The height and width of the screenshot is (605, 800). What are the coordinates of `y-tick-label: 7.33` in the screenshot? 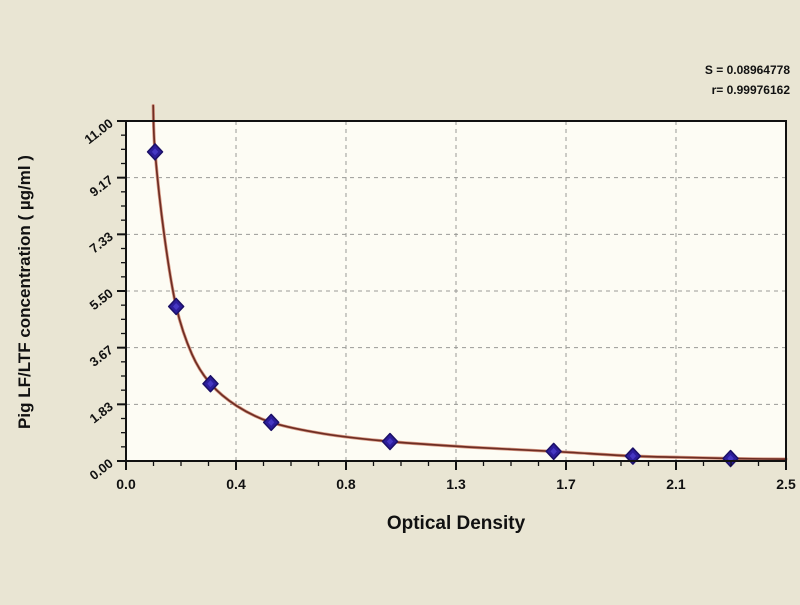 It's located at (101, 242).